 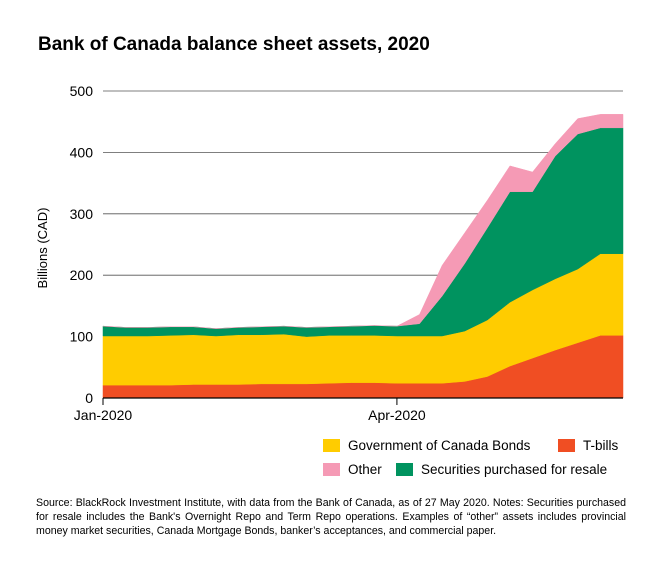 What do you see at coordinates (365, 469) in the screenshot?
I see `legend-label-other: Other` at bounding box center [365, 469].